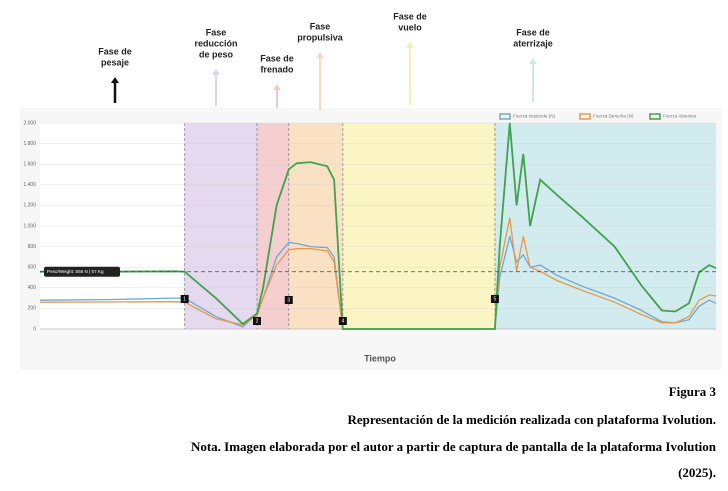  I want to click on phase-label: de peso, so click(216, 54).